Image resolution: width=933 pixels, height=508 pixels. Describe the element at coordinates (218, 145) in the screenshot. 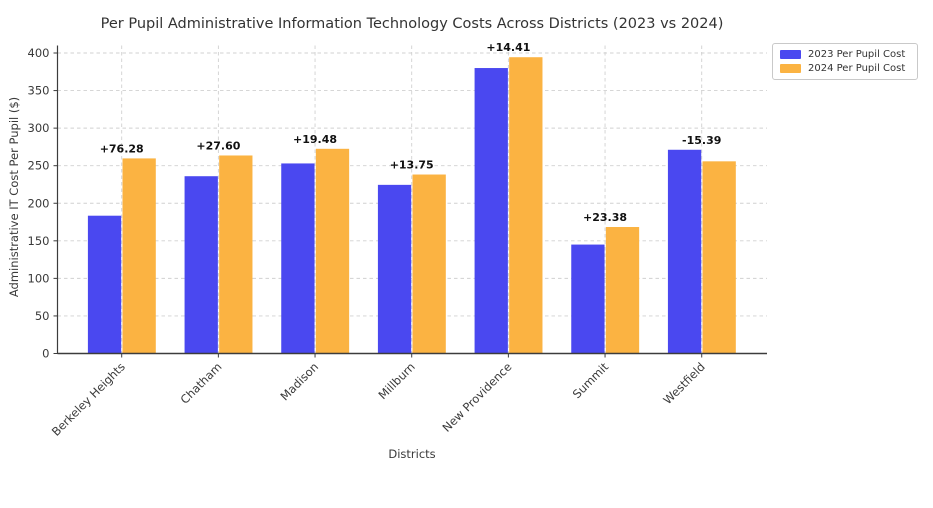

I see `diff-annotation-chatham: +27.60` at that location.